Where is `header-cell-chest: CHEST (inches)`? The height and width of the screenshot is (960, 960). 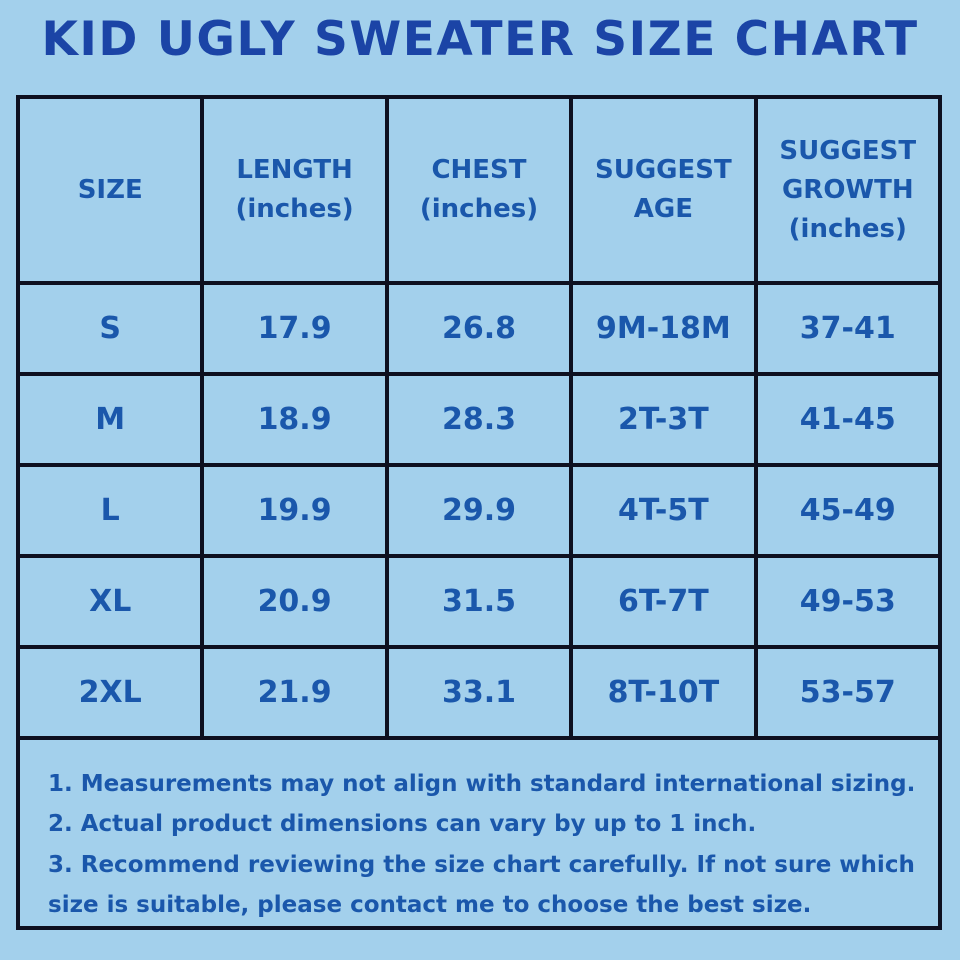
header-cell-chest: CHEST (inches) is located at coordinates (479, 190).